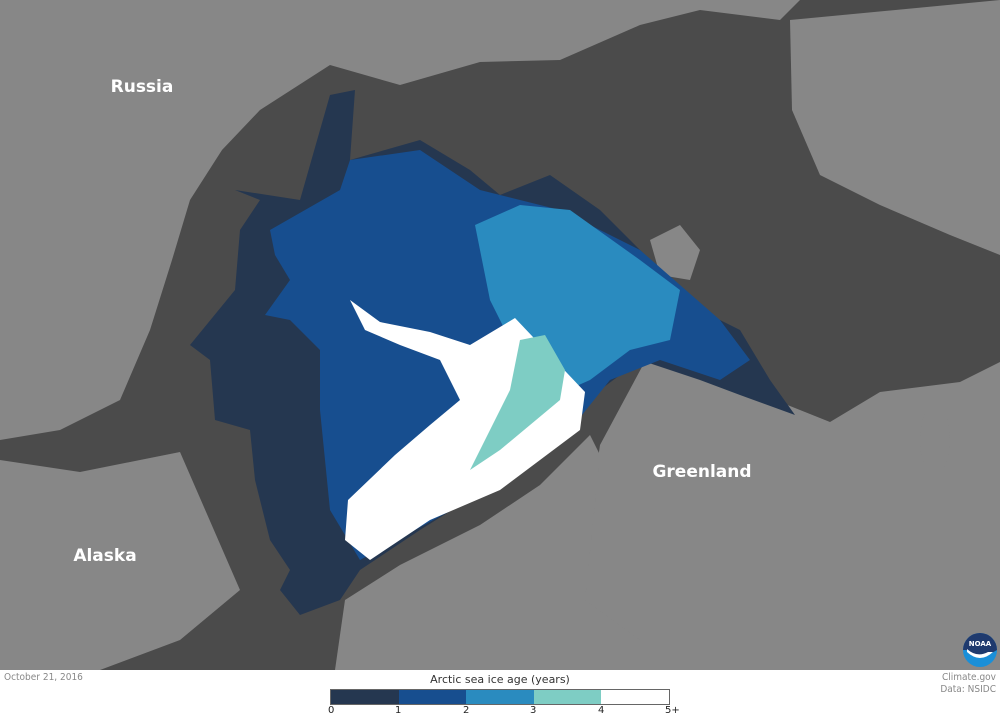  Describe the element at coordinates (487, 552) in the screenshot. I see `land-canada-archipelago` at that location.